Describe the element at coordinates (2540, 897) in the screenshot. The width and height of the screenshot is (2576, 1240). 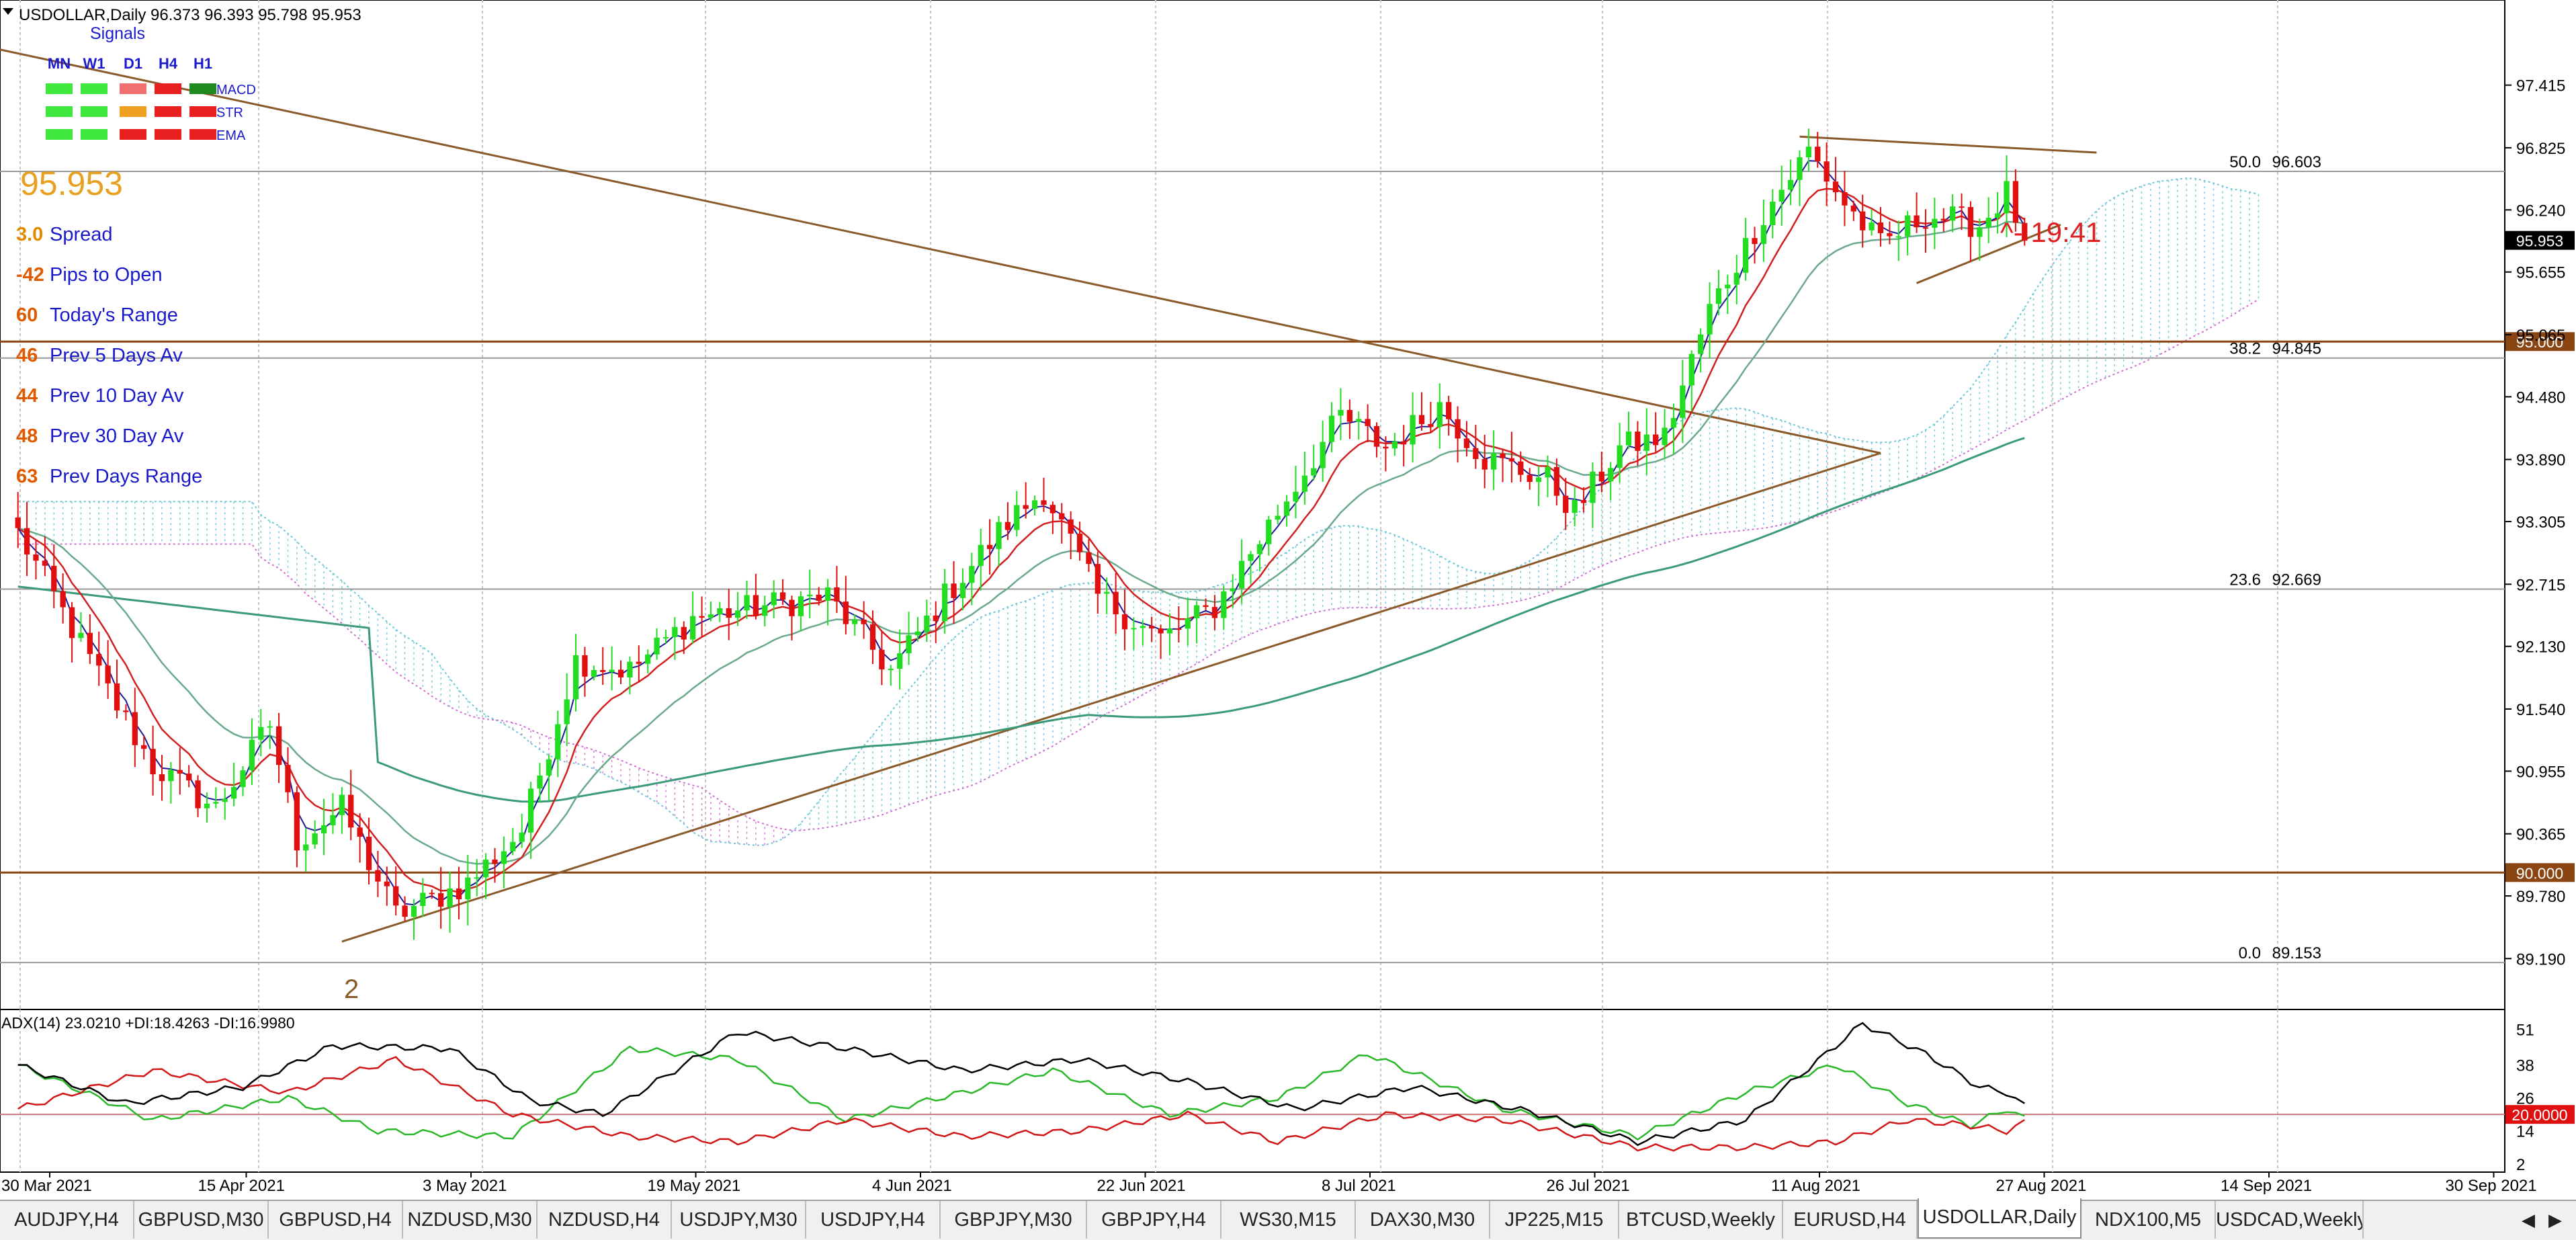
I see `price-tick-label: 89.780` at that location.